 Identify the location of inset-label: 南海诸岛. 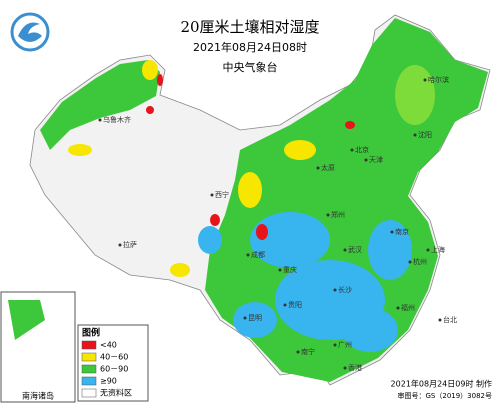
(38, 396).